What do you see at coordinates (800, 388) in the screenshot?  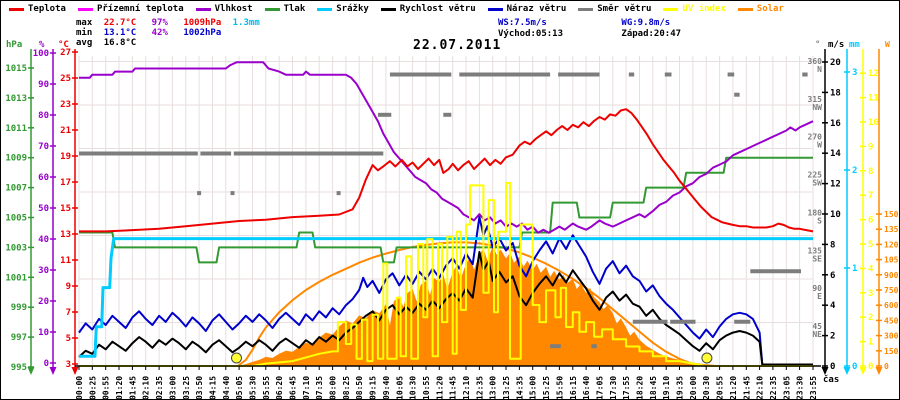 I see `svg-text: 23:30` at bounding box center [800, 388].